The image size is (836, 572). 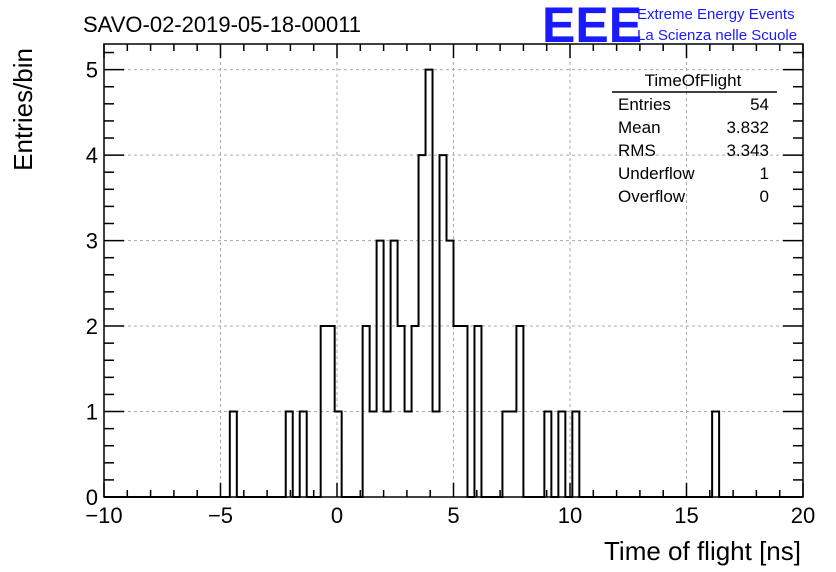 I want to click on x-tick-label: 15, so click(x=686, y=515).